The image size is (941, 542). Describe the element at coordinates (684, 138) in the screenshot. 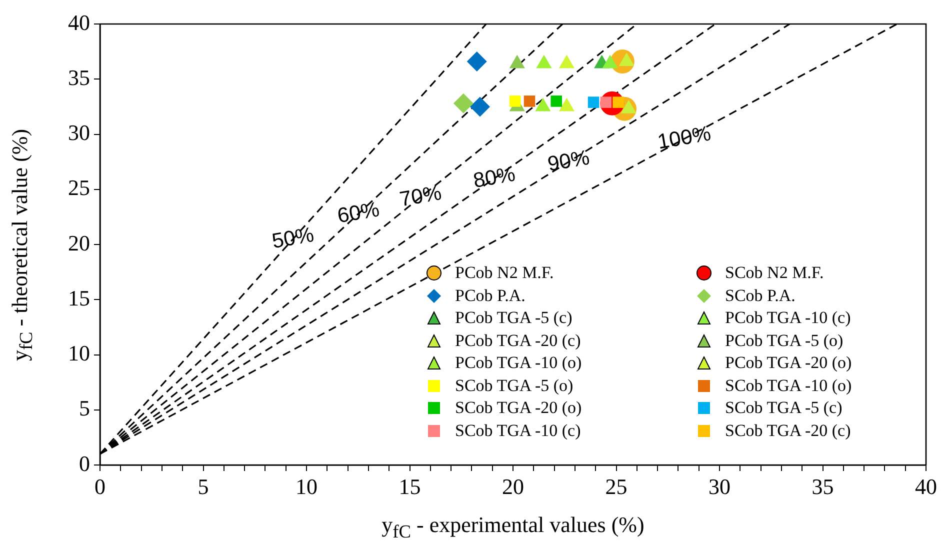

I see `annotation: 100%` at that location.